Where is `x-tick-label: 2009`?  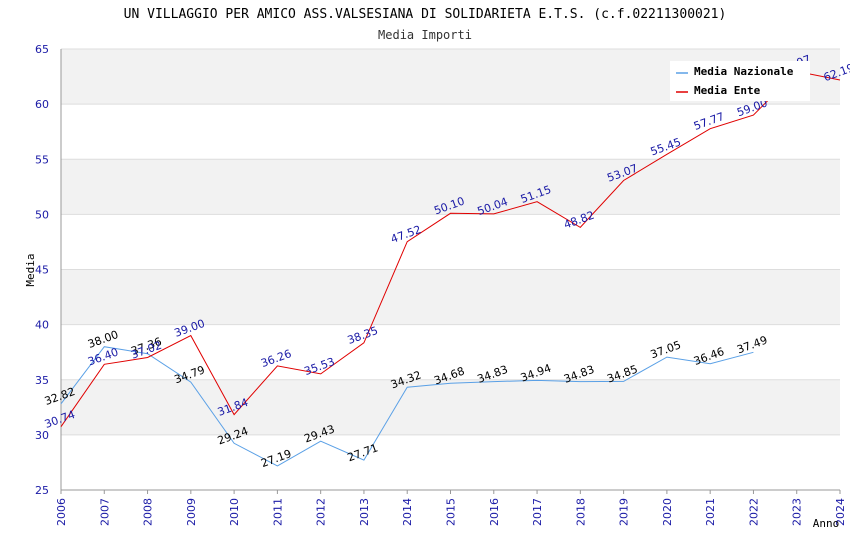 x-tick-label: 2009 is located at coordinates (191, 512).